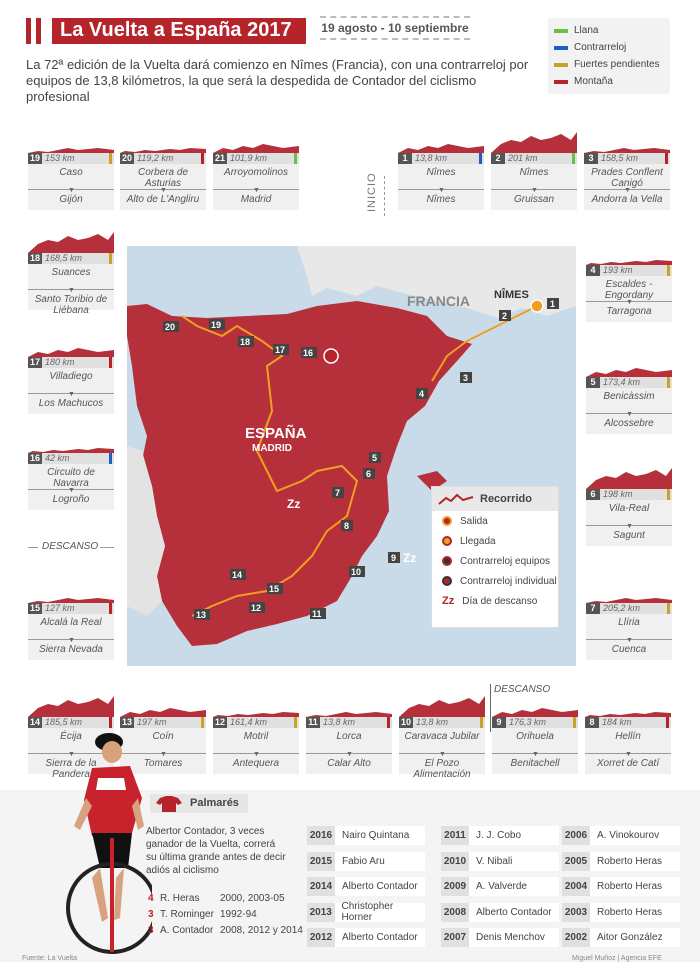 Image resolution: width=700 pixels, height=962 pixels. Describe the element at coordinates (500, 886) in the screenshot. I see `winner-row: 2009 A. Valverde` at that location.